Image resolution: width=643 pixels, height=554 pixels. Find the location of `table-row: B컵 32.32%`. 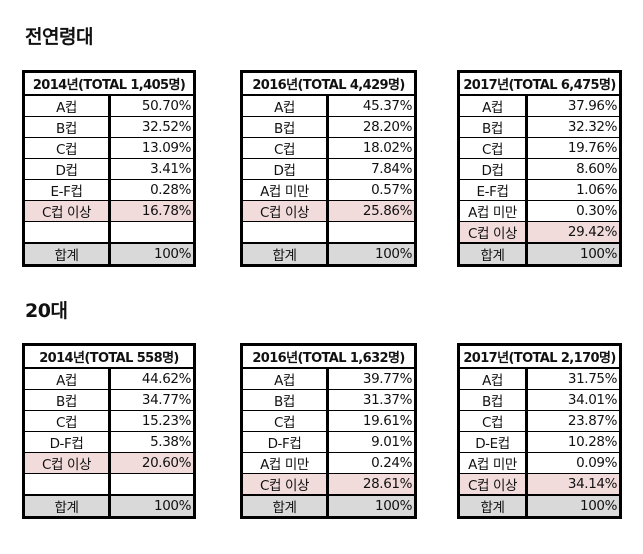

table-row: B컵 32.32% is located at coordinates (539, 127).